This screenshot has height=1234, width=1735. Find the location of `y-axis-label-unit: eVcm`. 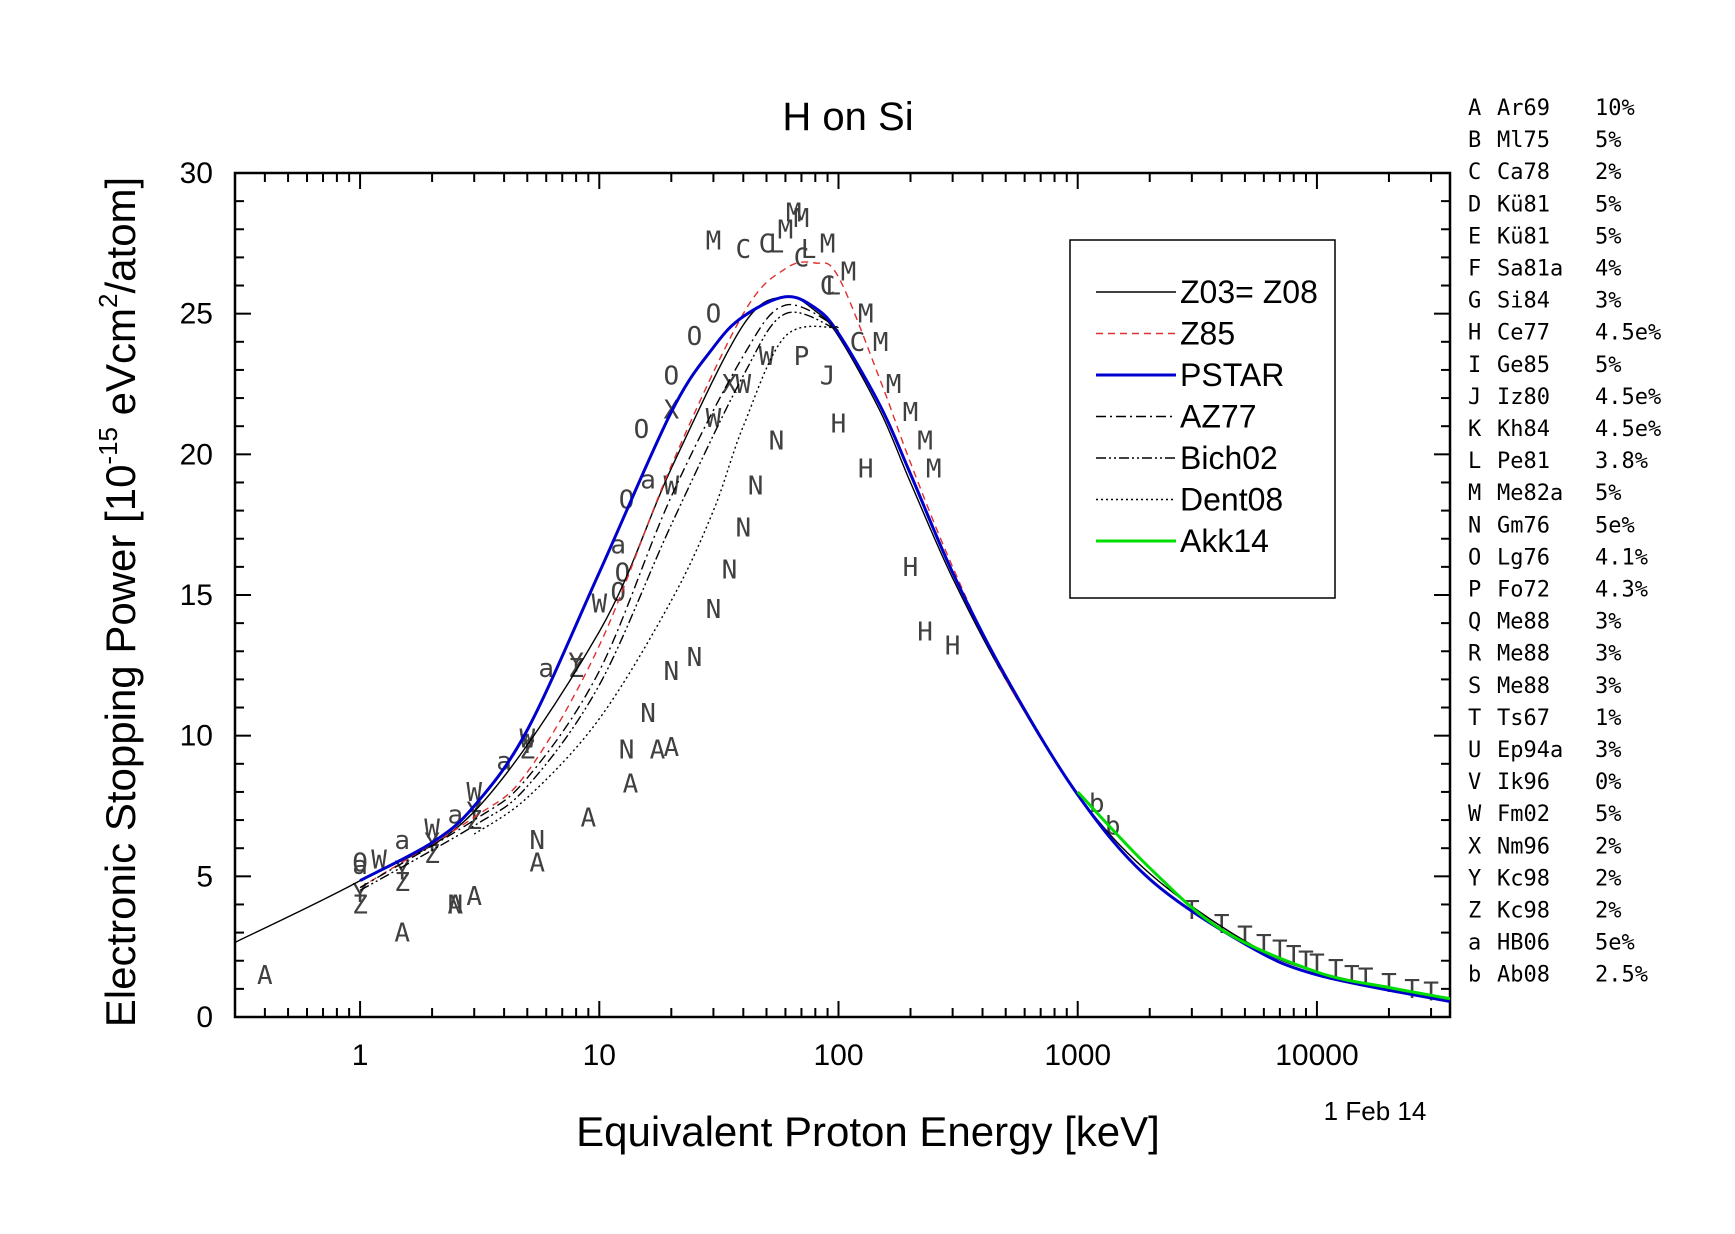

y-axis-label-unit: eVcm is located at coordinates (120, 367).